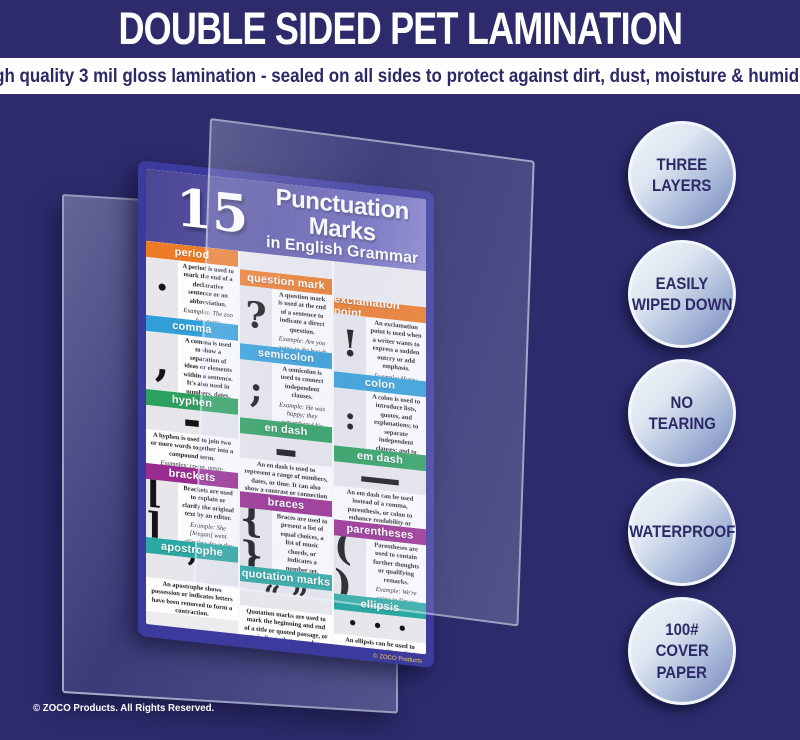 The image size is (800, 740). I want to click on badge-label: THREE, so click(682, 164).